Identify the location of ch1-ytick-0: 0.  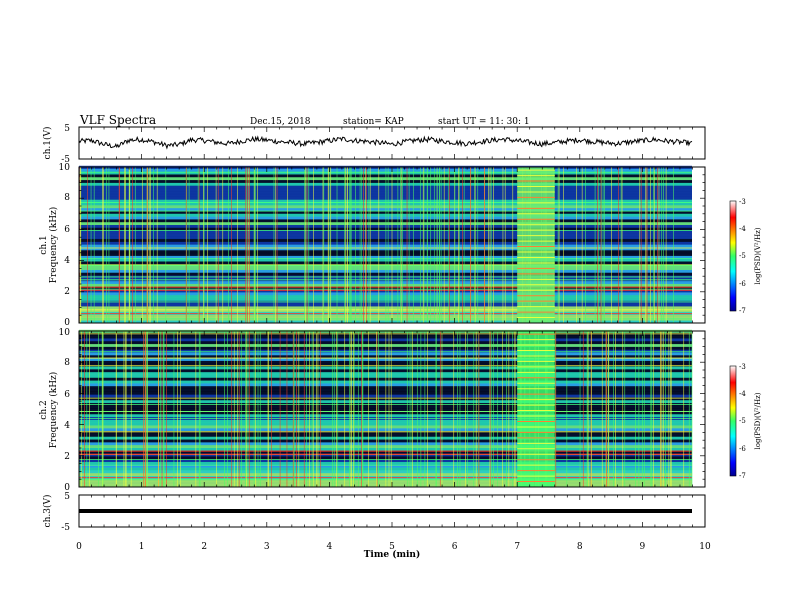
(67, 323).